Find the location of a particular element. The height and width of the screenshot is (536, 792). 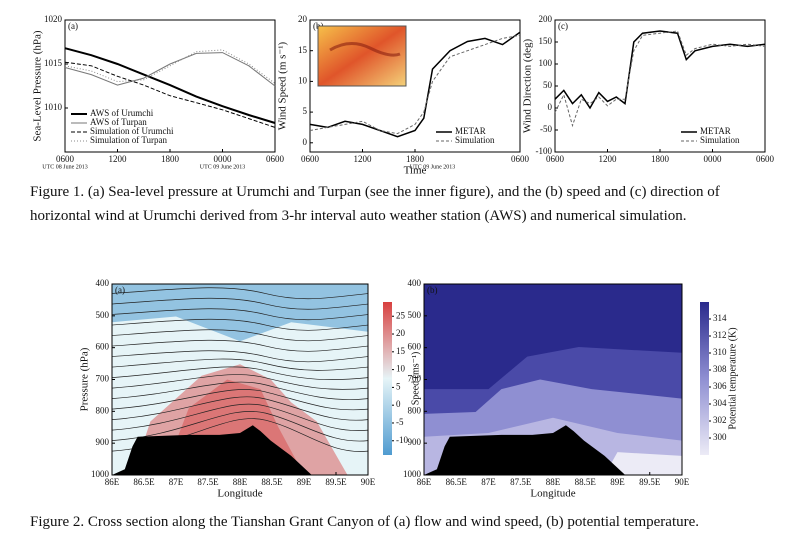

x-tick-label: 87E is located at coordinates (488, 482).